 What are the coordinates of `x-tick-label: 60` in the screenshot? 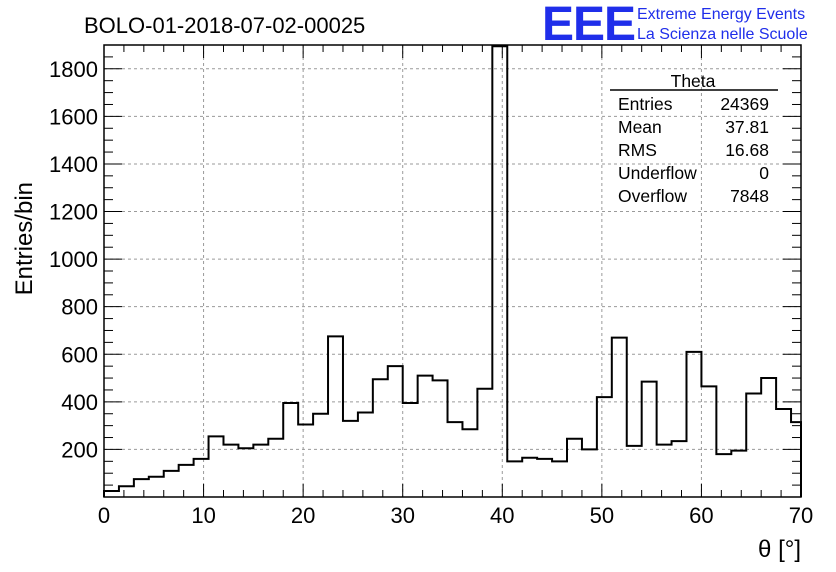 It's located at (701, 515).